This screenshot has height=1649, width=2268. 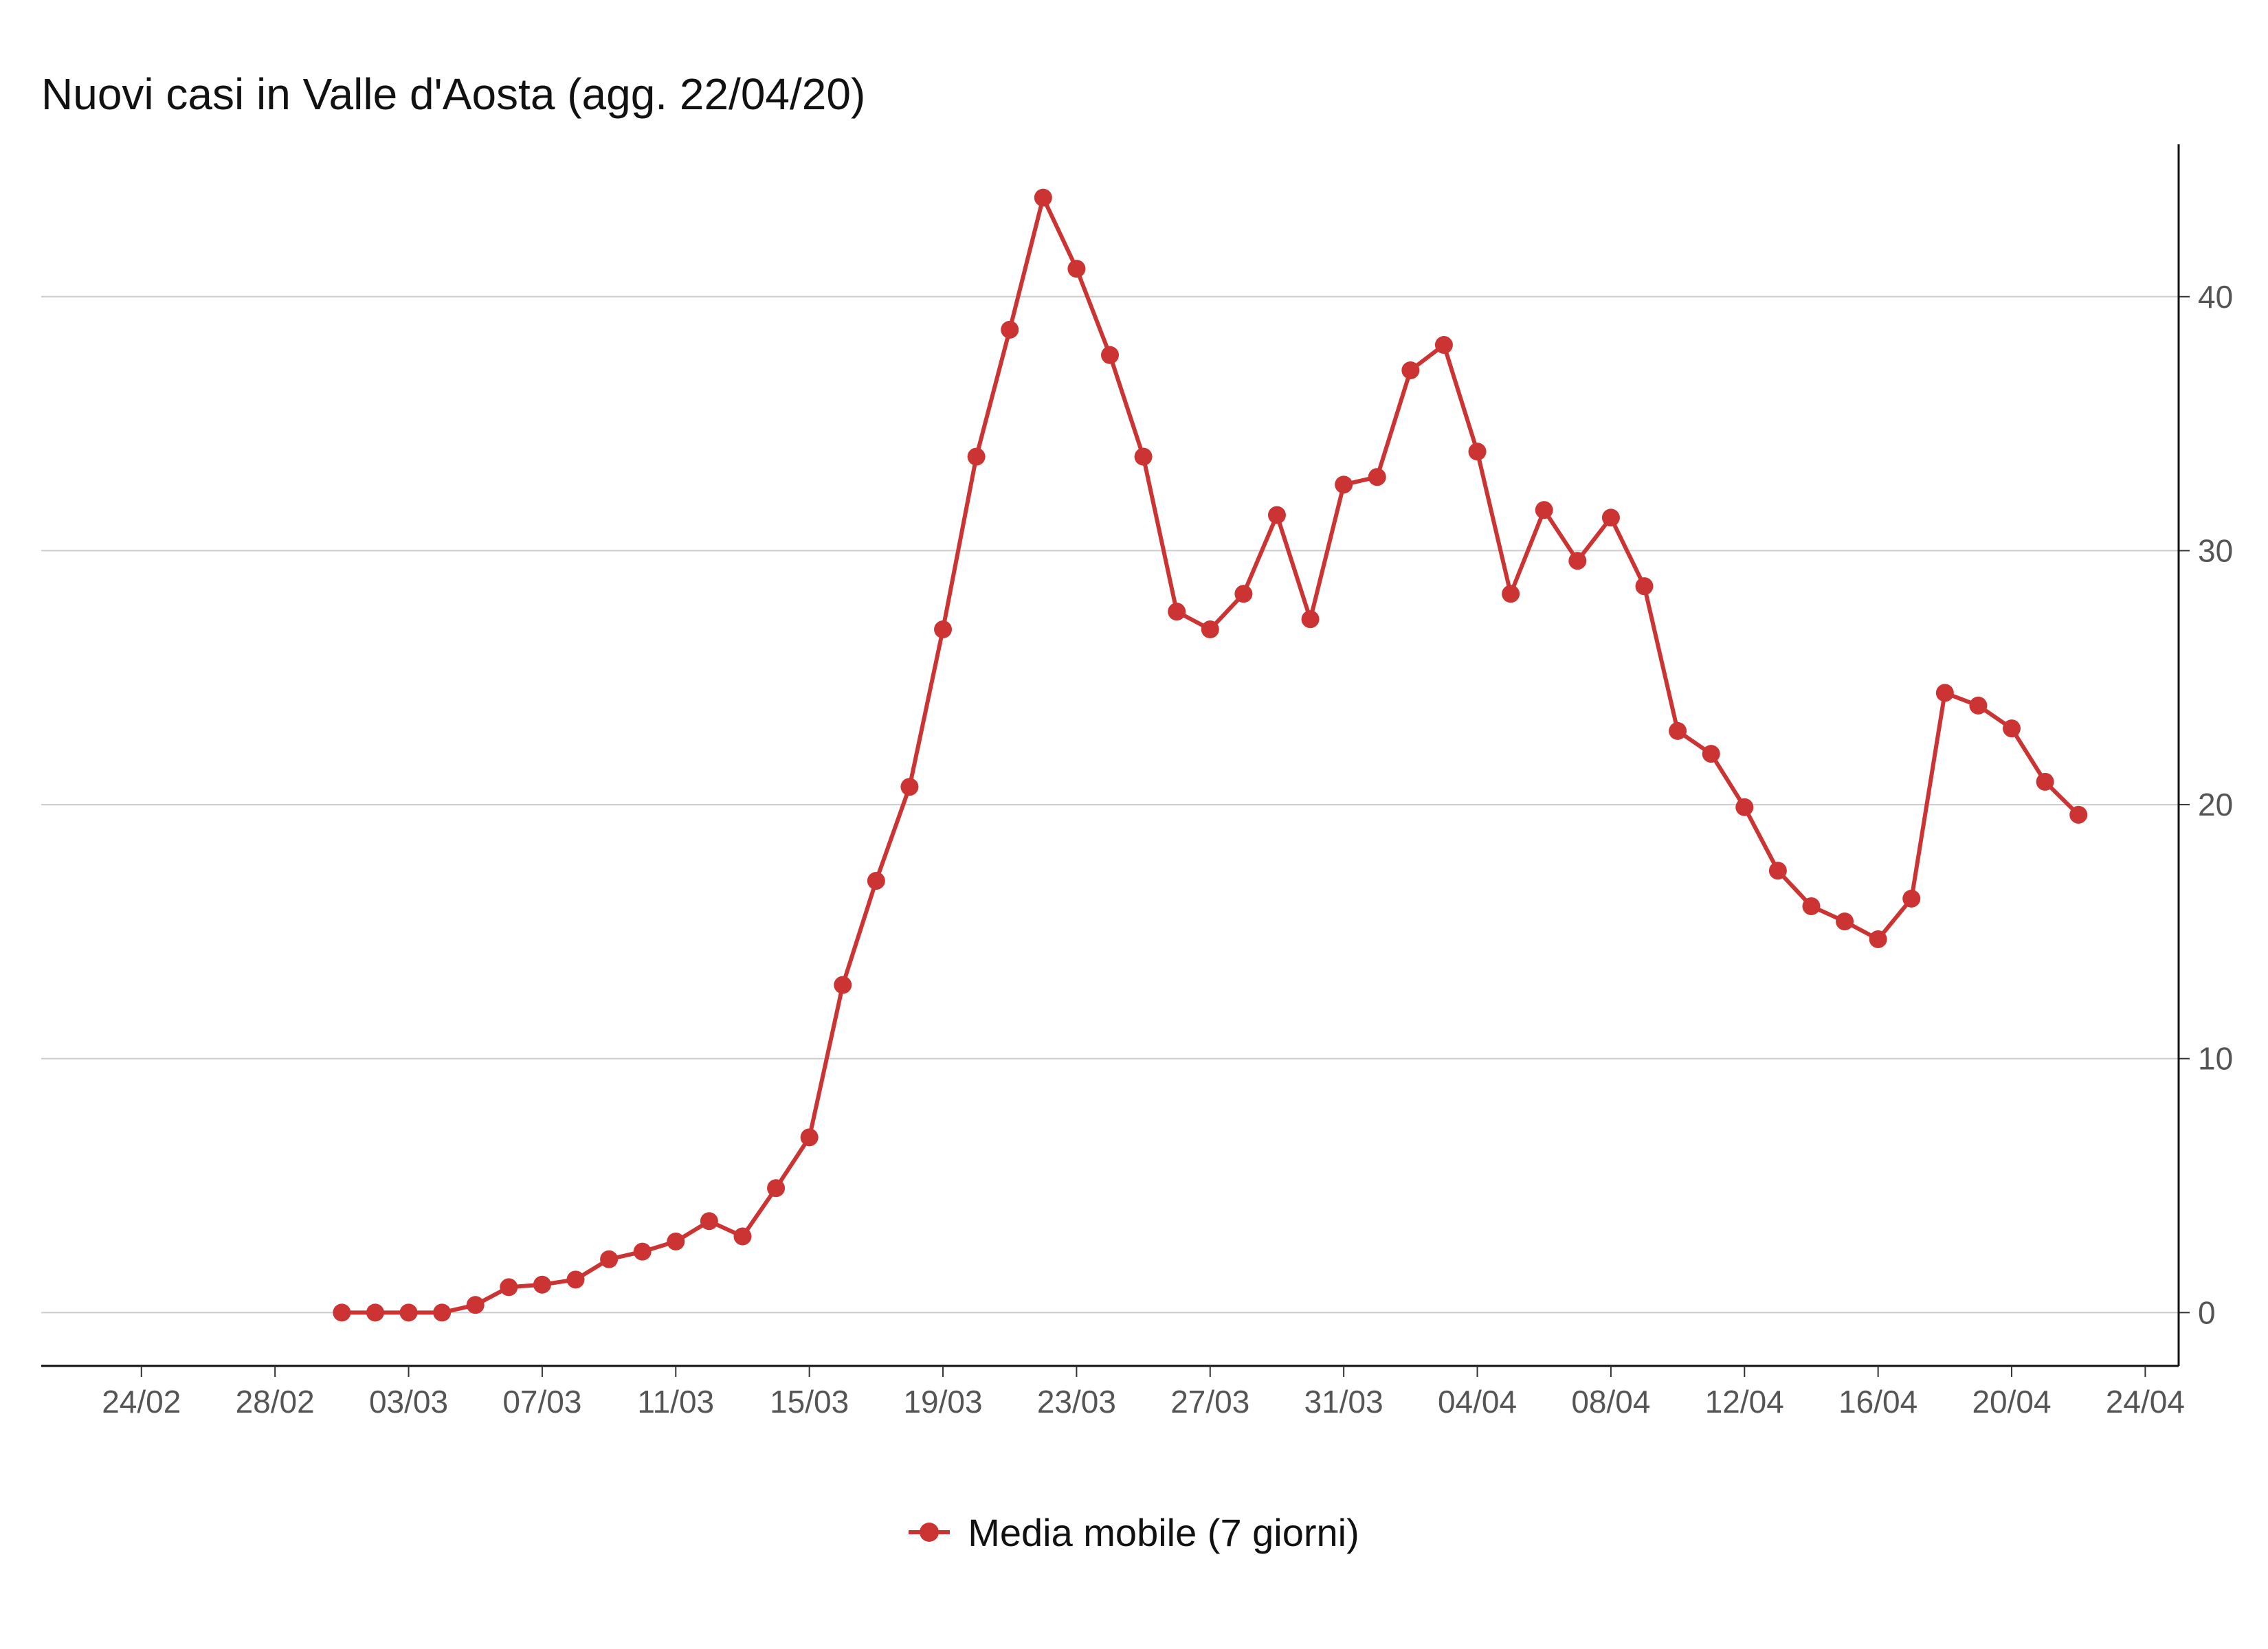 What do you see at coordinates (943, 1402) in the screenshot?
I see `x-tick-label-19/03: 19/03` at bounding box center [943, 1402].